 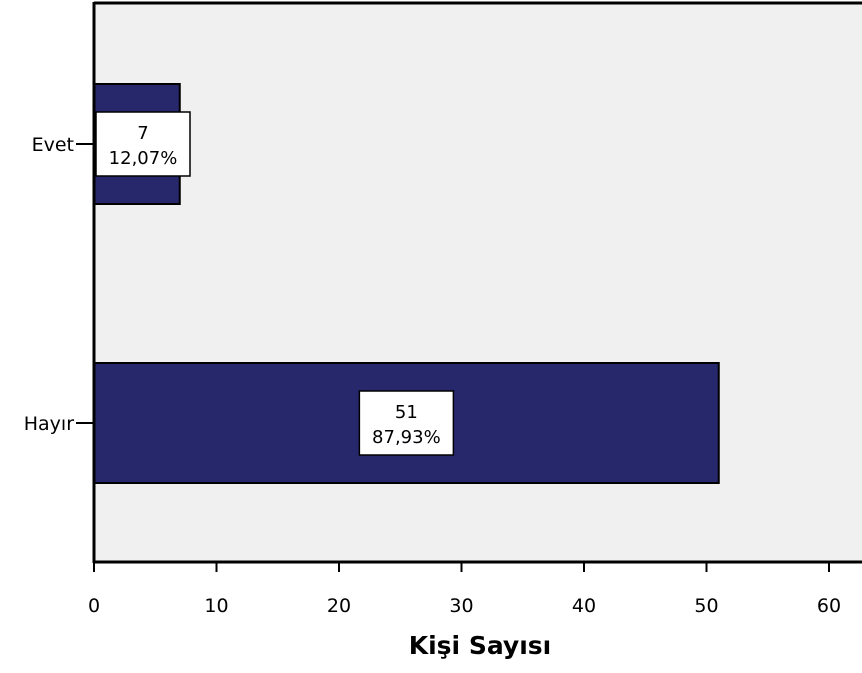 I want to click on data-label-percent: 87,93%, so click(x=406, y=437).